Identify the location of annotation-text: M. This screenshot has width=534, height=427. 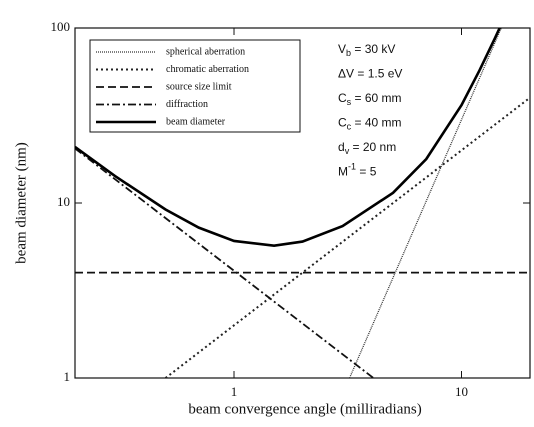
(343, 172).